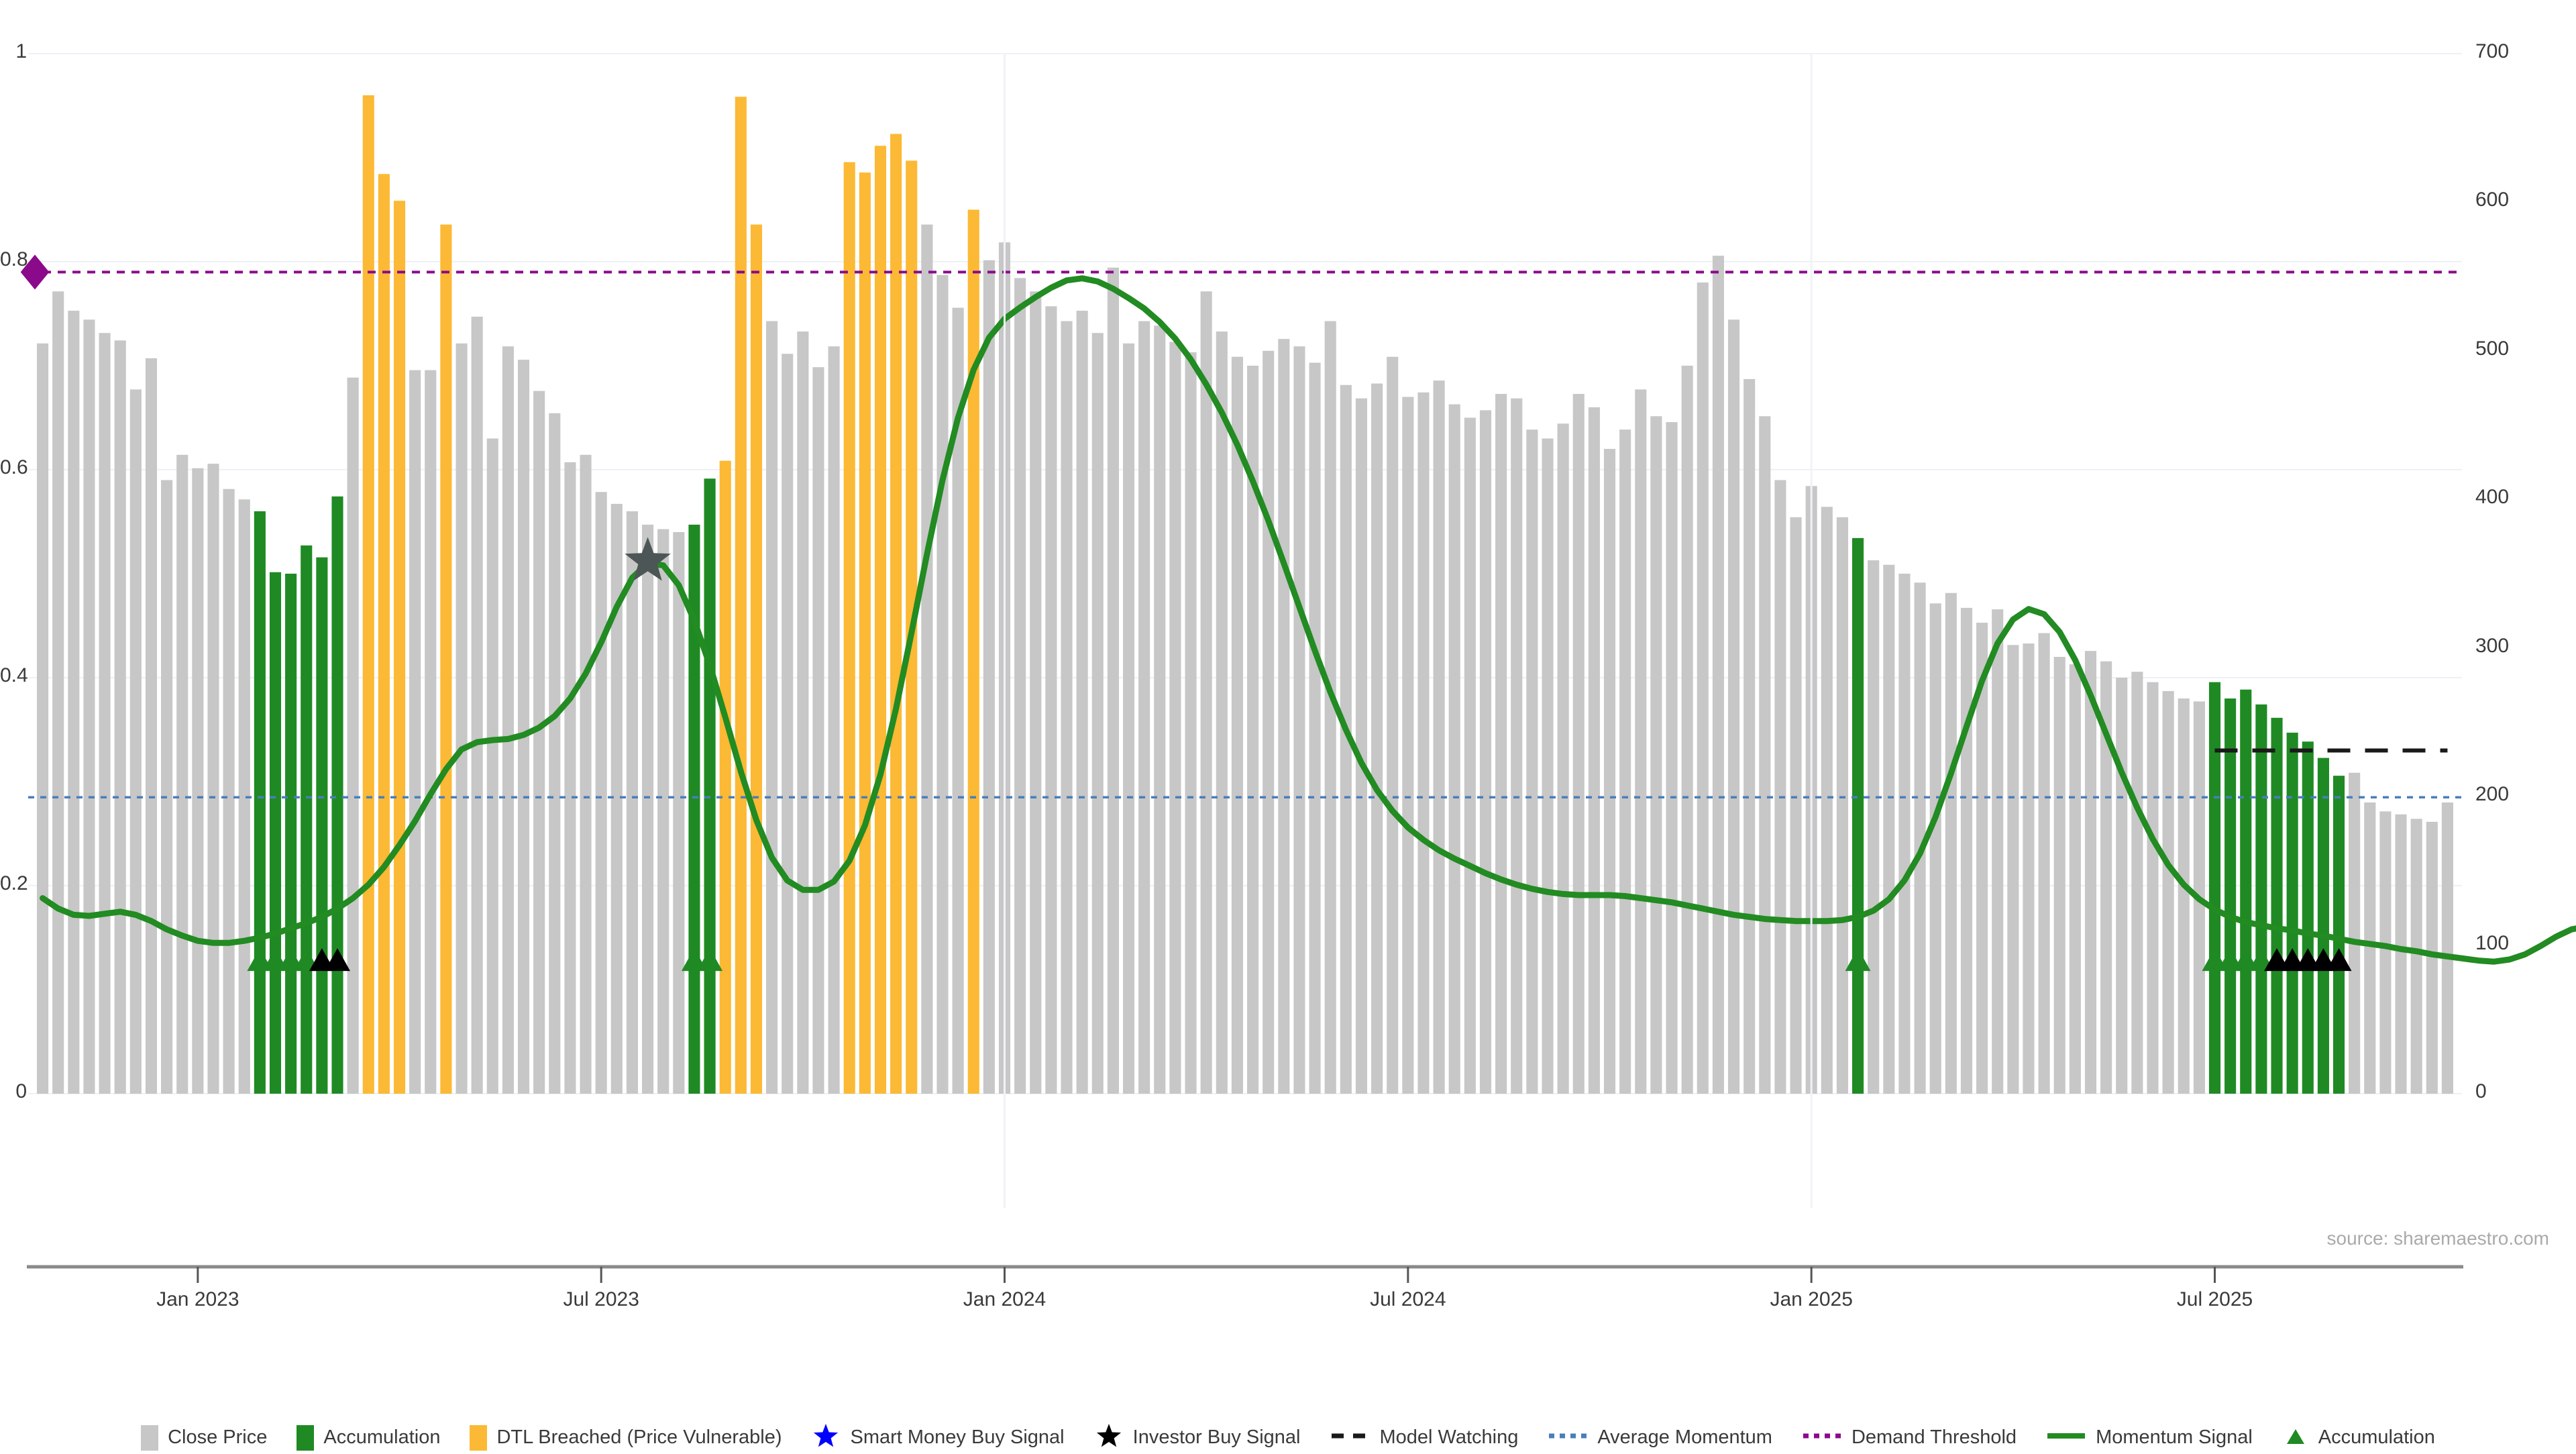  What do you see at coordinates (35, 272) in the screenshot?
I see `demand-threshold-diamond-marker` at bounding box center [35, 272].